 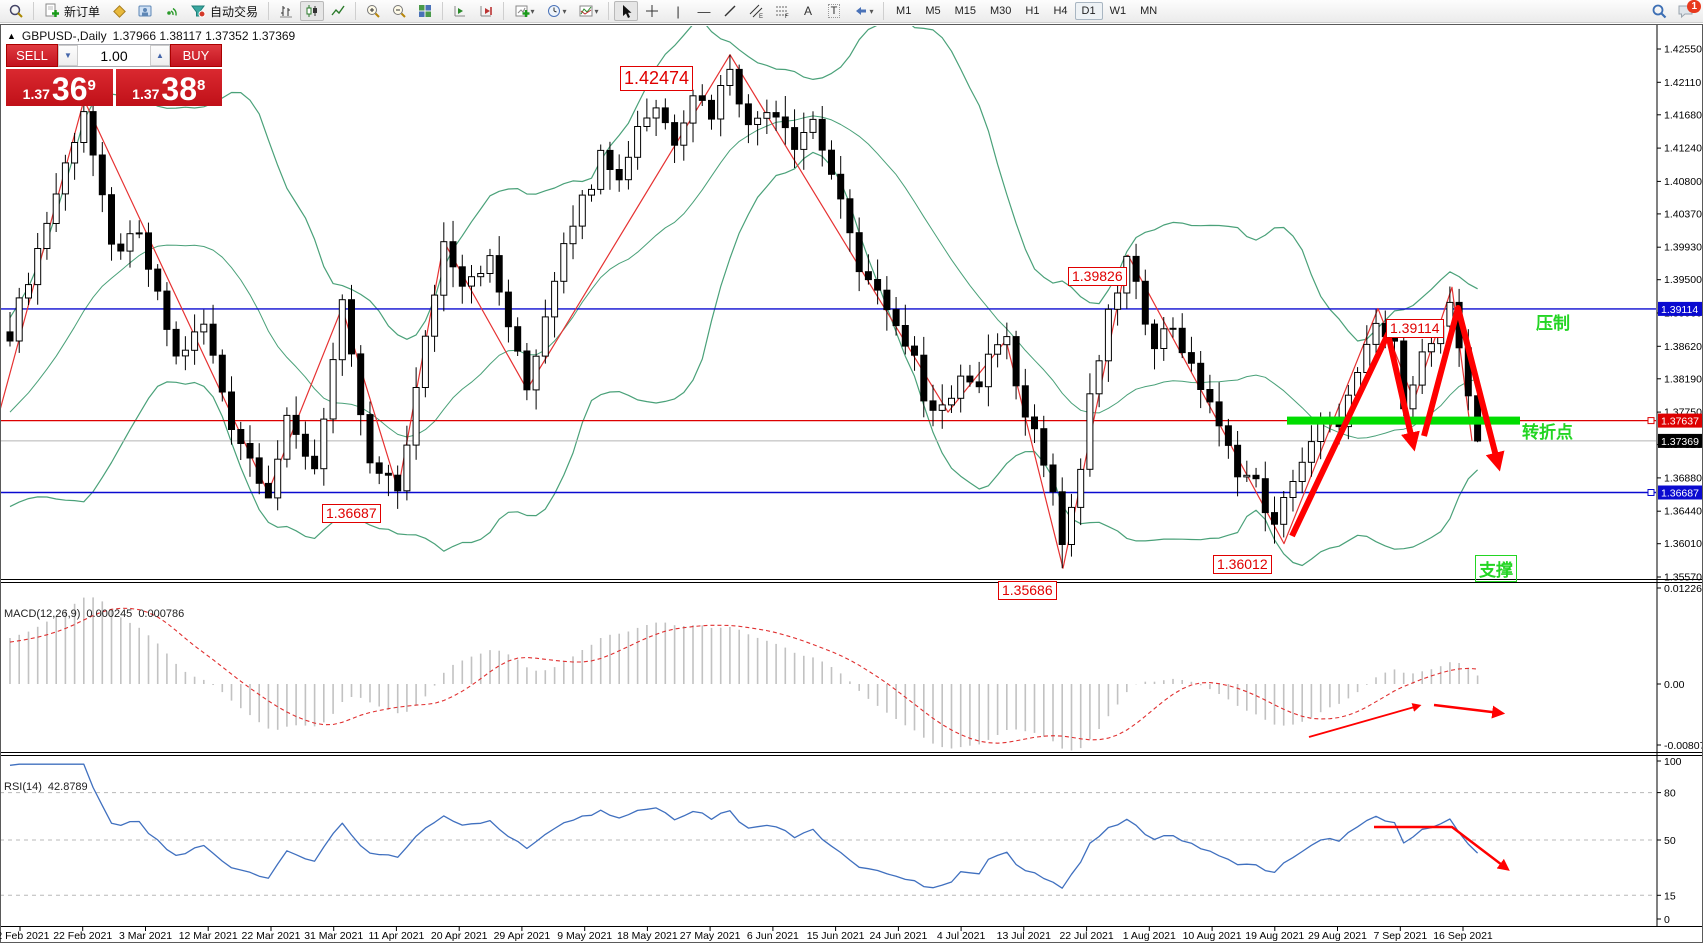 I want to click on axis-badge-text: 1.36687, so click(x=1680, y=494).